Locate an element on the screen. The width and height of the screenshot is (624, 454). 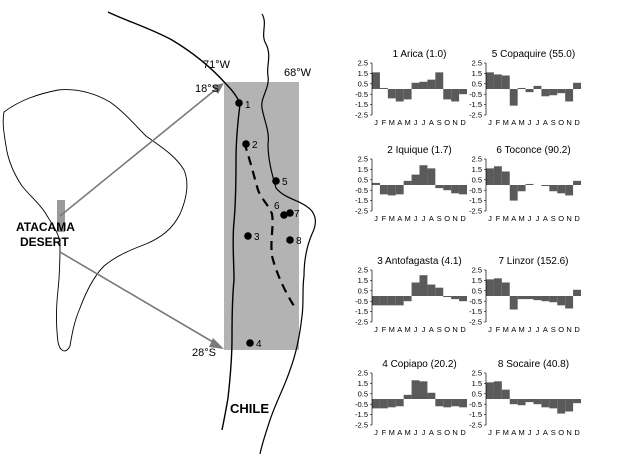
dashed-boundary is located at coordinates (268, 224).